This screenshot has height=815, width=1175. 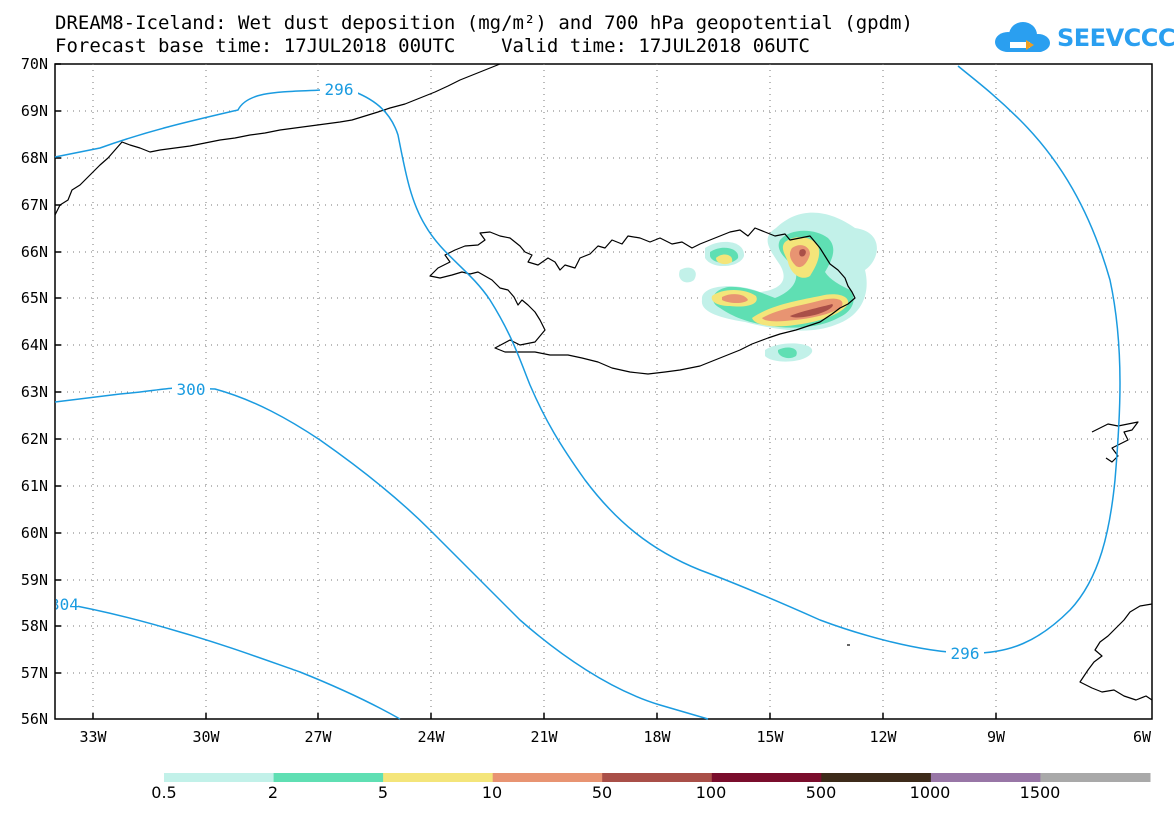 I want to click on lat-label: 63N, so click(x=34, y=392).